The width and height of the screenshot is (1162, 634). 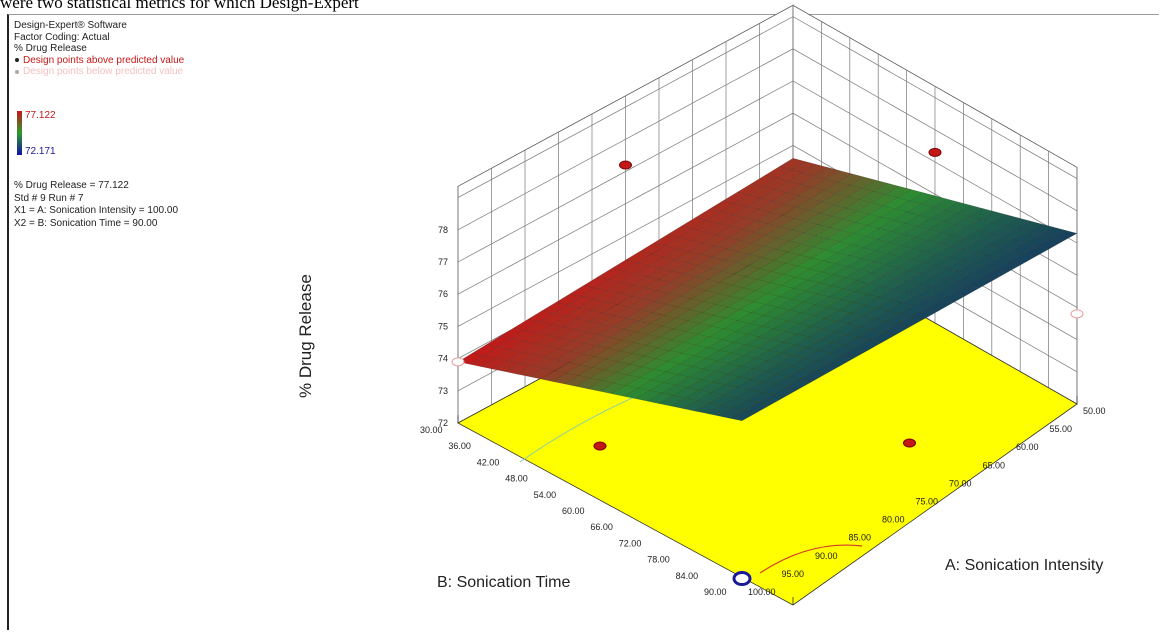 What do you see at coordinates (630, 543) in the screenshot?
I see `y-tick-label: 72.00` at bounding box center [630, 543].